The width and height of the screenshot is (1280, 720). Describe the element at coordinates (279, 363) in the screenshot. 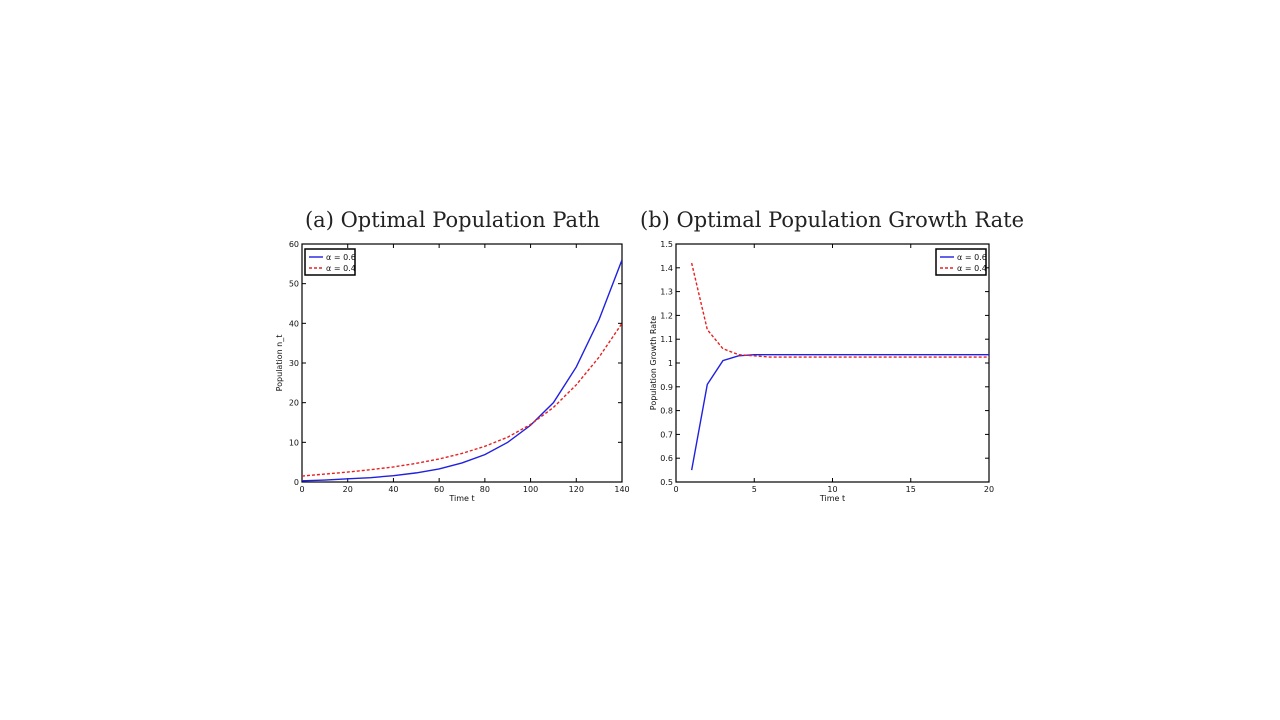

I see `y-axis-label: Population n_t` at that location.